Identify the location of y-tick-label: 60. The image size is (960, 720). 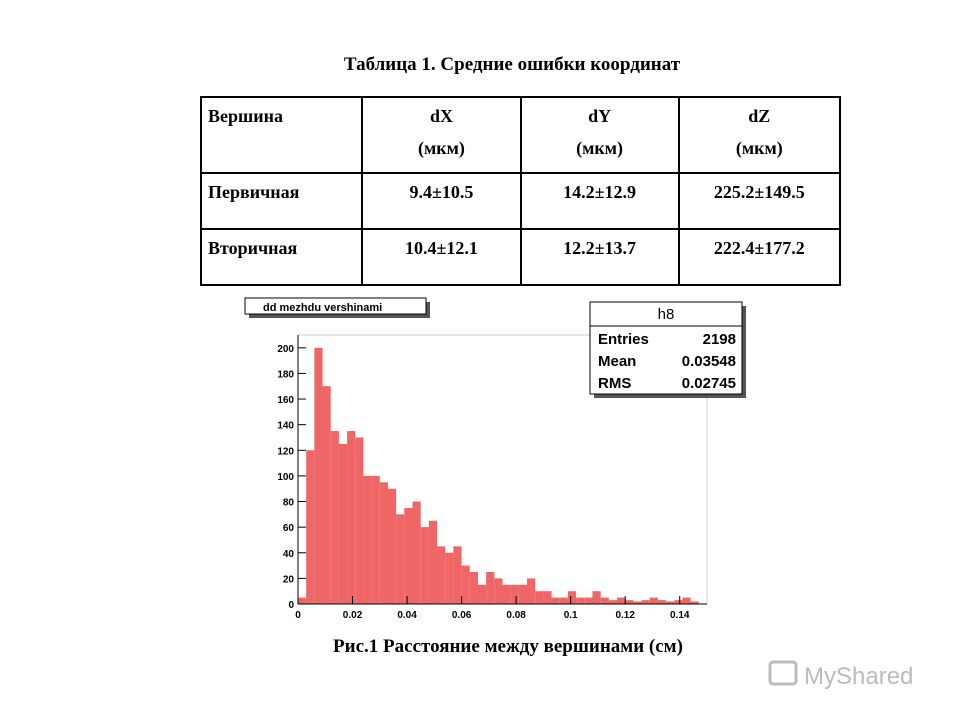
(289, 528).